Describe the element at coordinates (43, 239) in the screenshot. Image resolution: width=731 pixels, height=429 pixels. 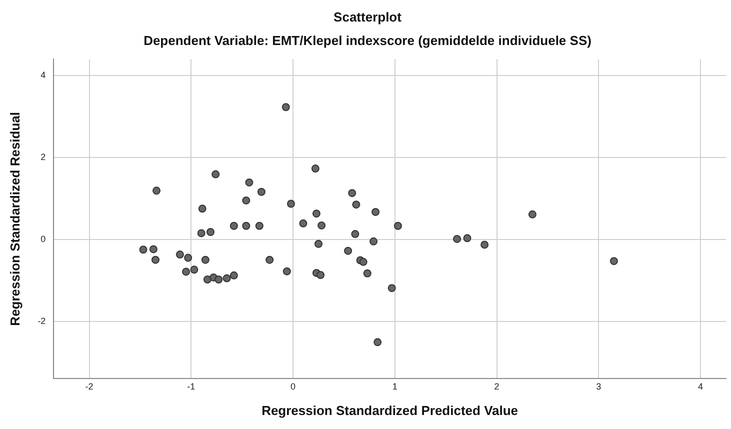
I see `y-tick-label: 0` at that location.